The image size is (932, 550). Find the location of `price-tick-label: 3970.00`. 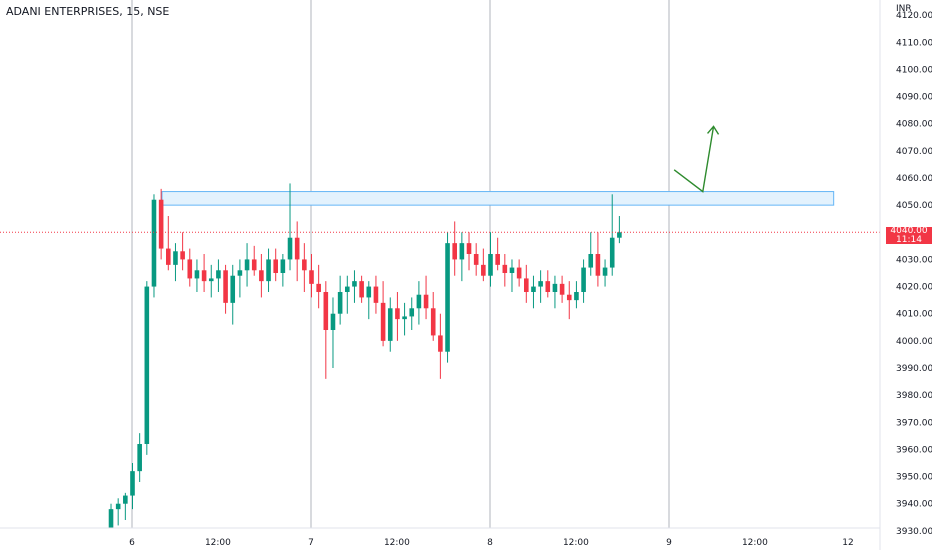

price-tick-label: 3970.00 is located at coordinates (914, 423).